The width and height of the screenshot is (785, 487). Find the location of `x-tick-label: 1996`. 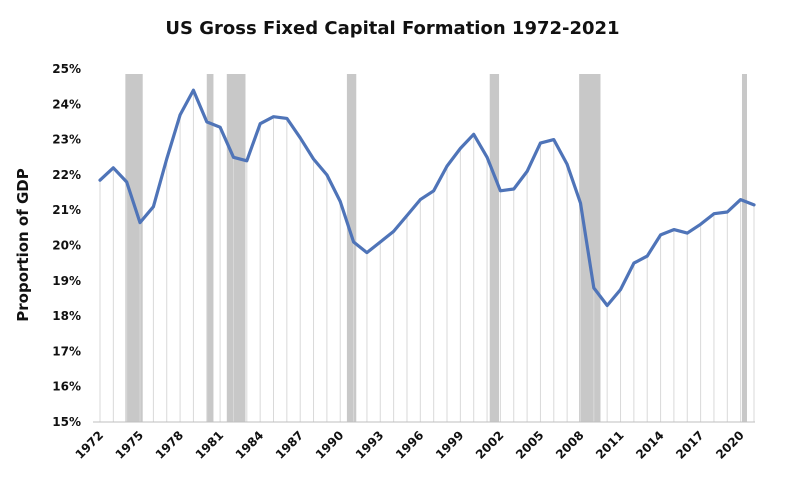

x-tick-label: 1996 is located at coordinates (410, 445).